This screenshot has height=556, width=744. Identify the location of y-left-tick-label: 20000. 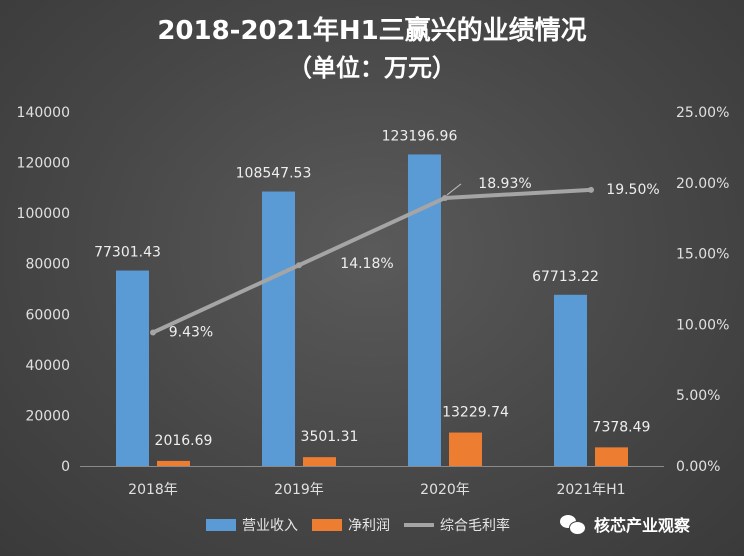
(47, 416).